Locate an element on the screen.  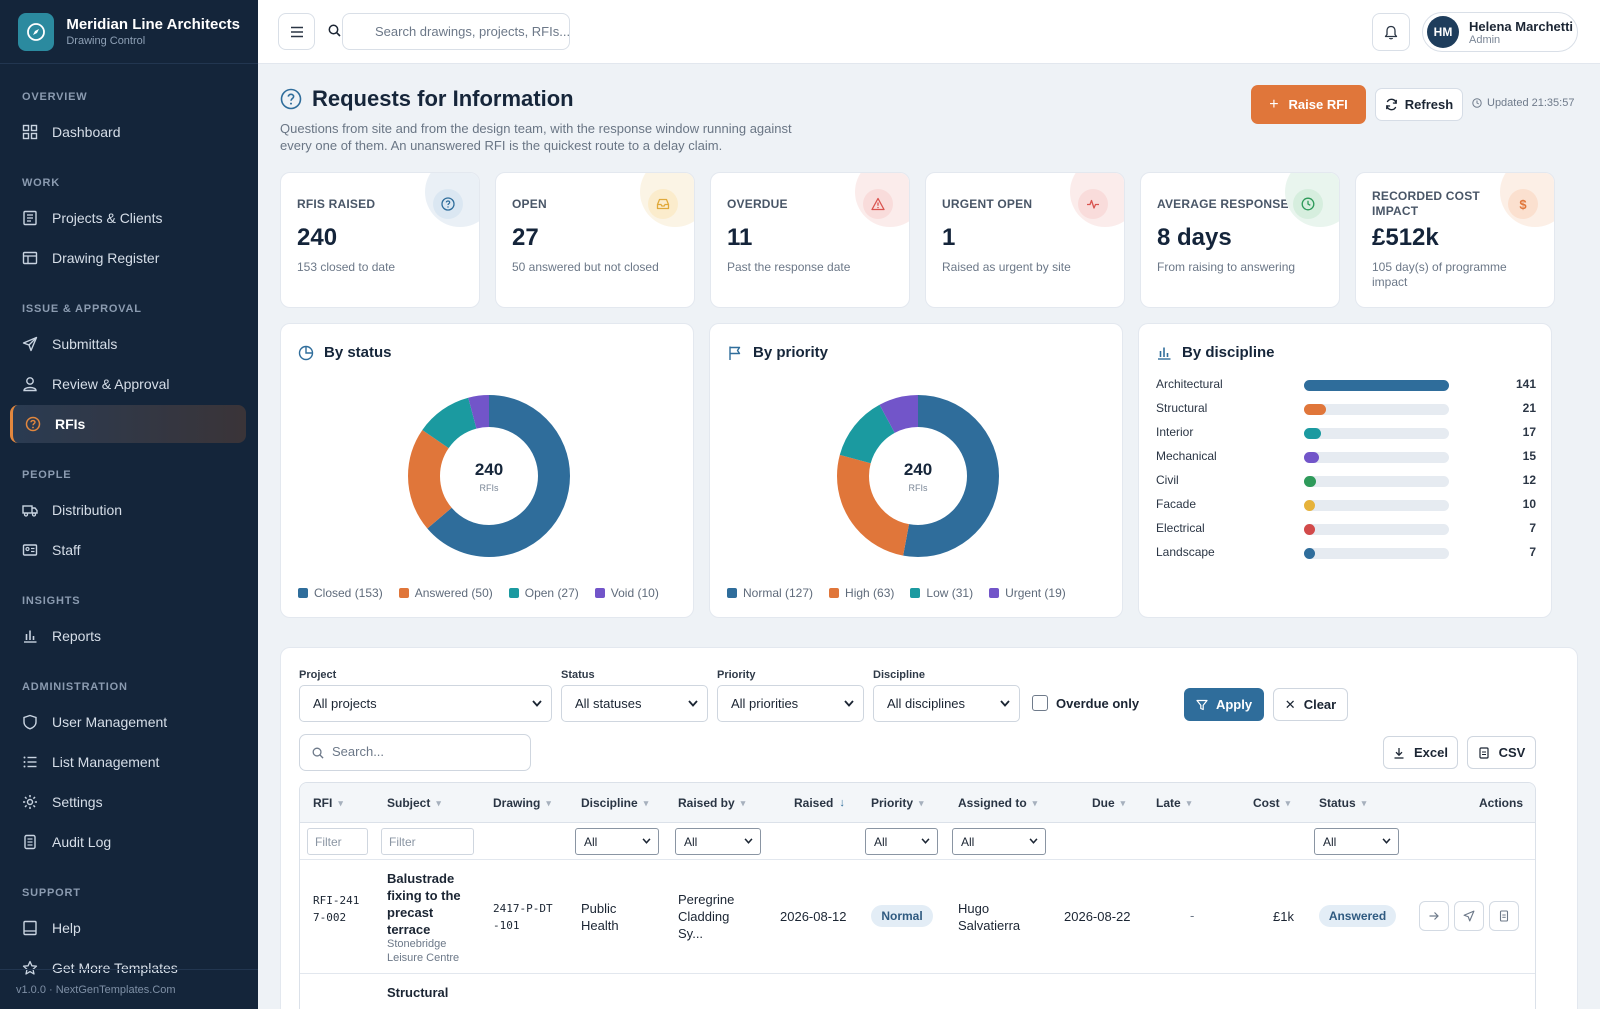
rfi-subject: Structural is located at coordinates (418, 992).